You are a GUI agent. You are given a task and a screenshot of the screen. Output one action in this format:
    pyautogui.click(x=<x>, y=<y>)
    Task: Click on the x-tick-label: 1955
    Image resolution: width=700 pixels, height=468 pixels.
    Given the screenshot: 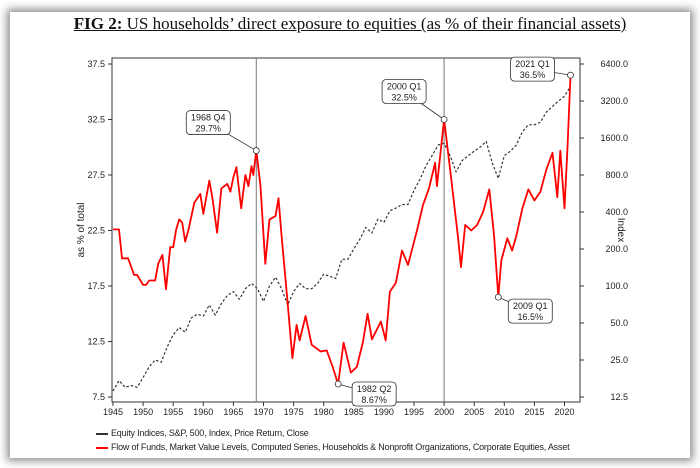 What is the action you would take?
    pyautogui.click(x=173, y=412)
    